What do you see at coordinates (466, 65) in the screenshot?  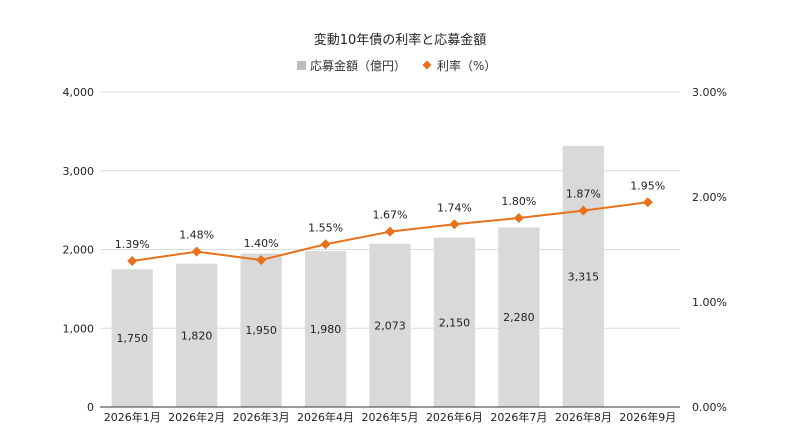 I see `legend-label-line: 利率（%）` at bounding box center [466, 65].